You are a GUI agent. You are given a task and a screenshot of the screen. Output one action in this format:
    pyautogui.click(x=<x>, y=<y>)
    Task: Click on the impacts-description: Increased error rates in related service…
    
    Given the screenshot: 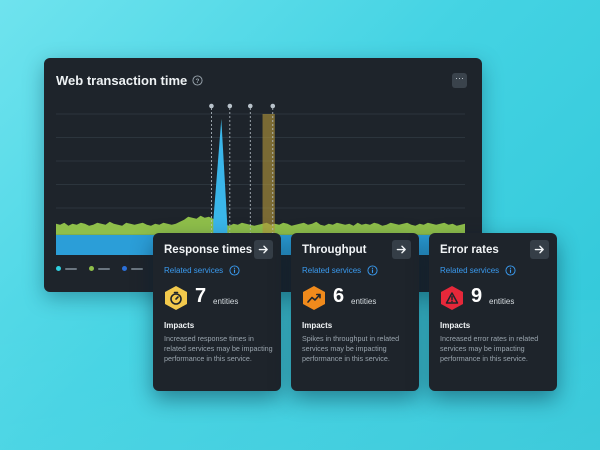 What is the action you would take?
    pyautogui.click(x=489, y=348)
    